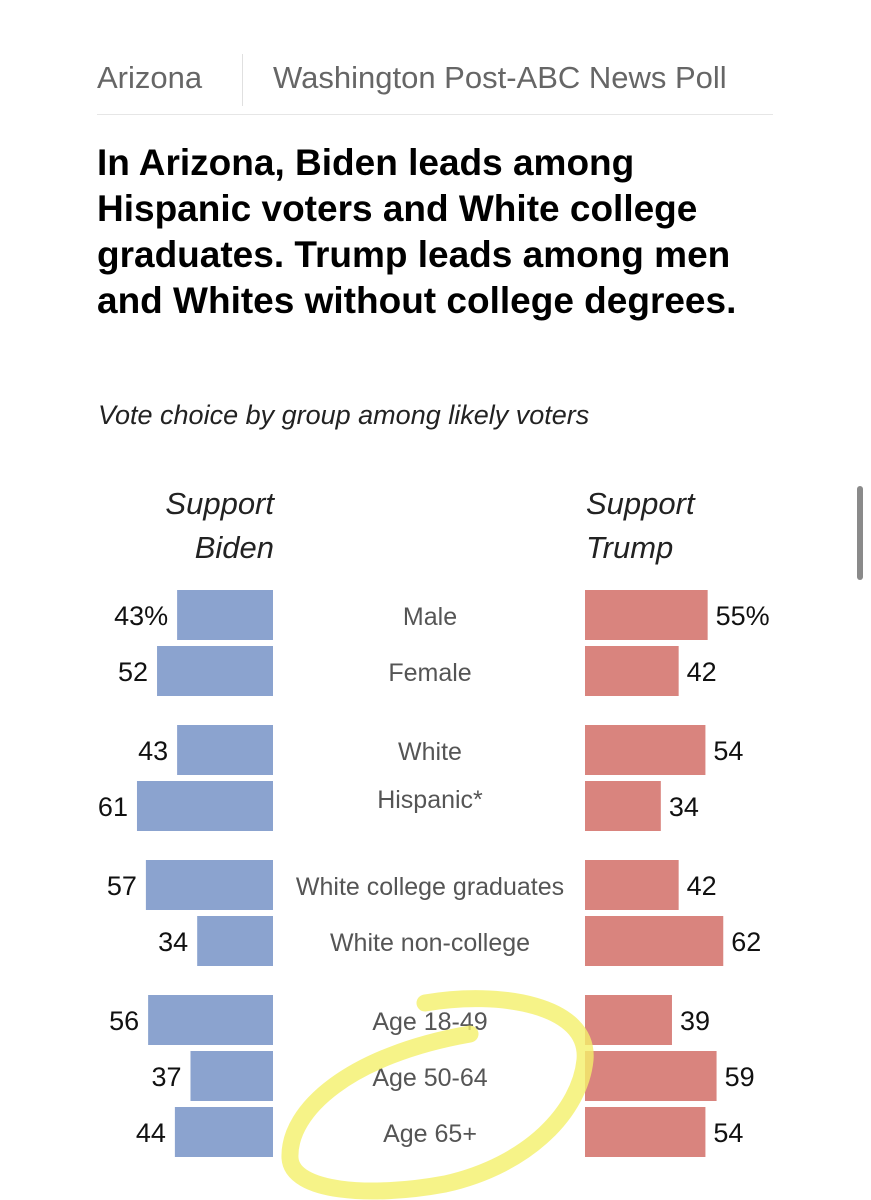 This screenshot has width=871, height=1200. Describe the element at coordinates (153, 751) in the screenshot. I see `biden-value-label: 43` at that location.